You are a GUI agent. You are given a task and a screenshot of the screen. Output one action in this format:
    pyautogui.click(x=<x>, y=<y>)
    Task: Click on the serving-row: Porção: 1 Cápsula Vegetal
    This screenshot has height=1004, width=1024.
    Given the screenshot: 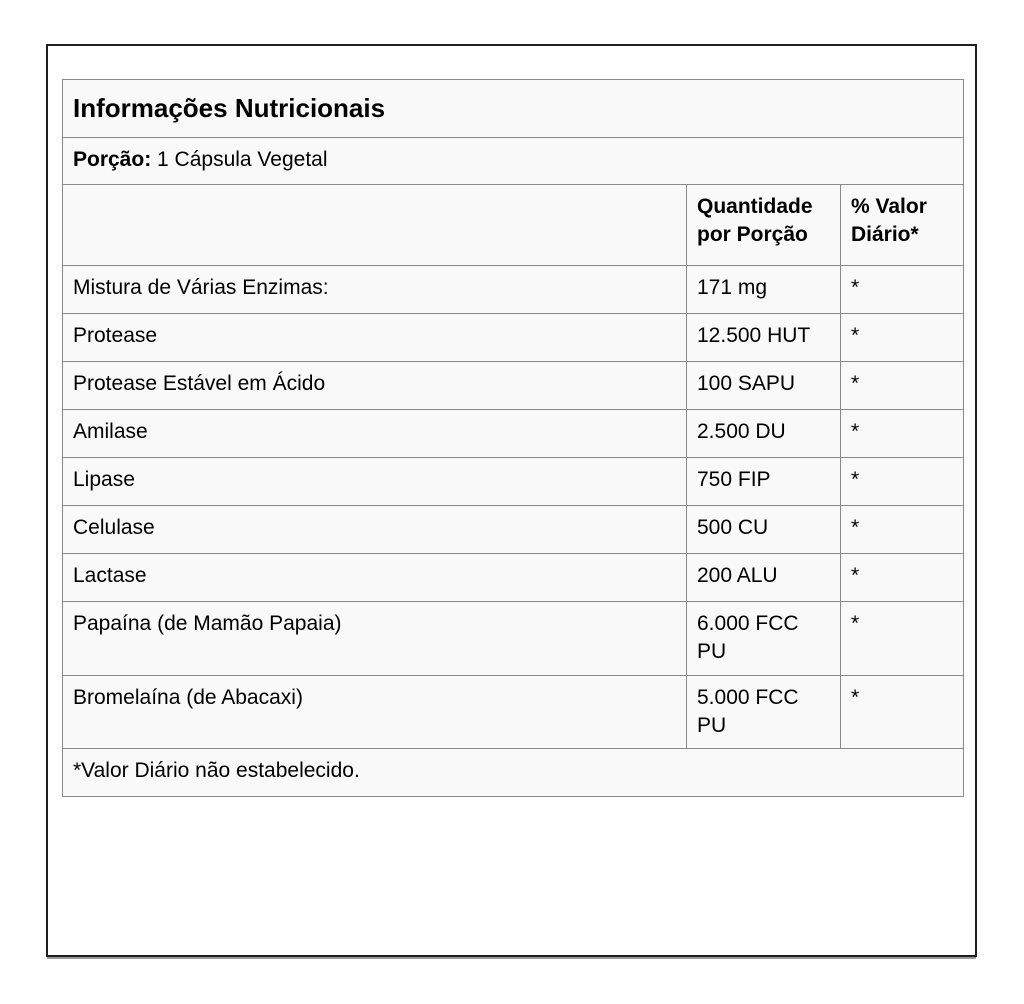 What is the action you would take?
    pyautogui.click(x=513, y=161)
    